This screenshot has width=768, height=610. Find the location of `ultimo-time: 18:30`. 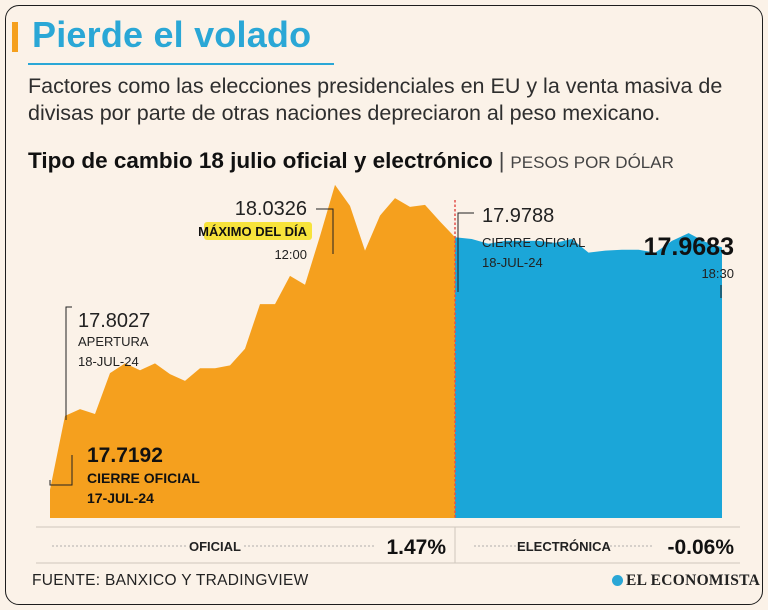

ultimo-time: 18:30 is located at coordinates (717, 273).